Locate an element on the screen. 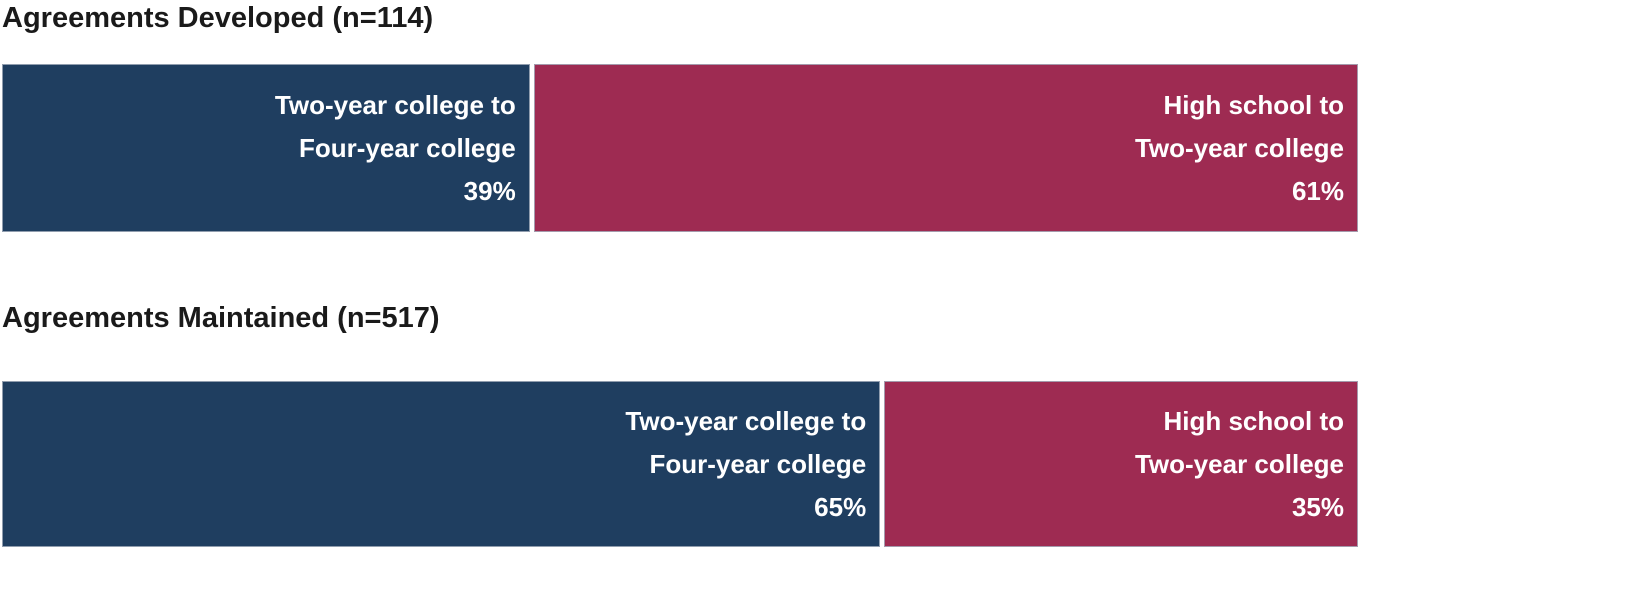  bar-segment-maintained-high-school-to-two-year: High school to Two-year college 35% is located at coordinates (1121, 464).